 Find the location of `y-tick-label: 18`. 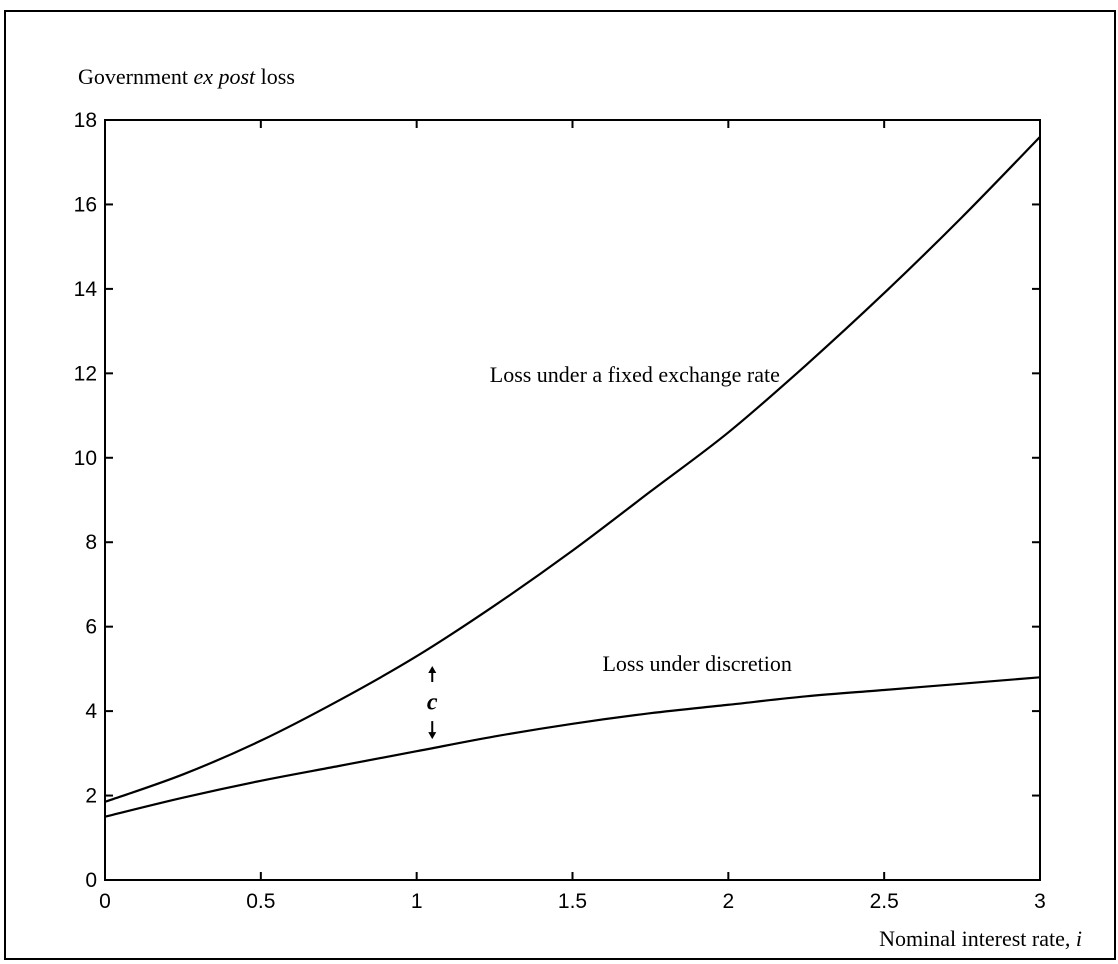

y-tick-label: 18 is located at coordinates (85, 120).